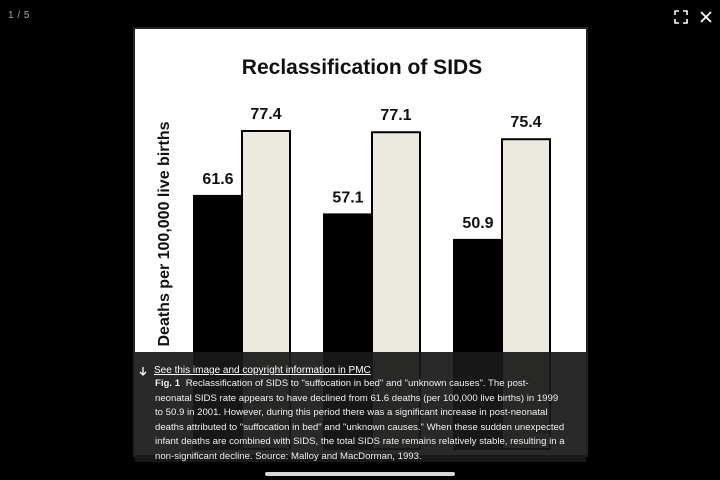  I want to click on bar-value-label: 77.4, so click(265, 114).